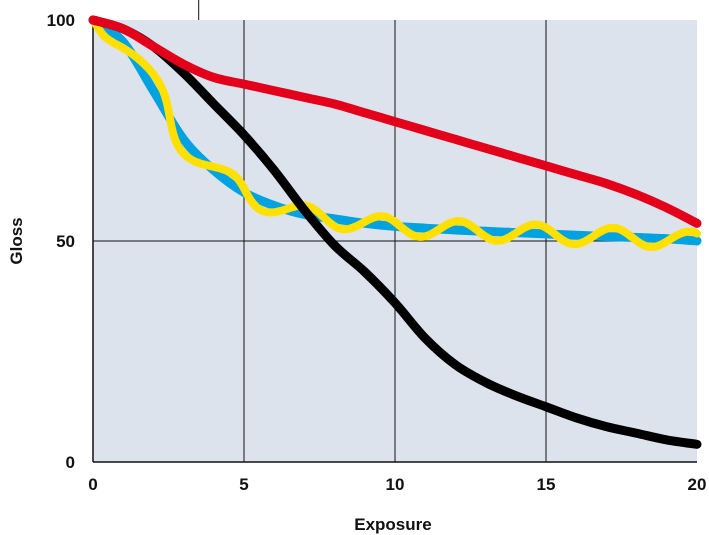 The image size is (709, 535). What do you see at coordinates (70, 462) in the screenshot?
I see `y-tick-label: 0` at bounding box center [70, 462].